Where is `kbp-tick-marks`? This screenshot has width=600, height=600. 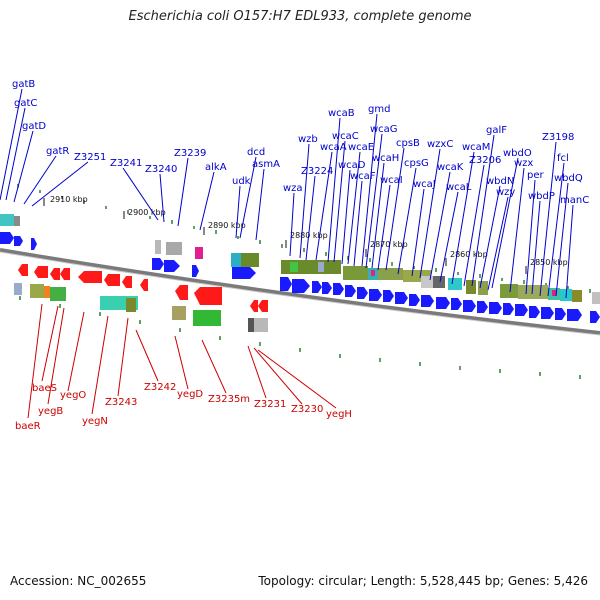 kbp-tick-marks is located at coordinates (285, 236).